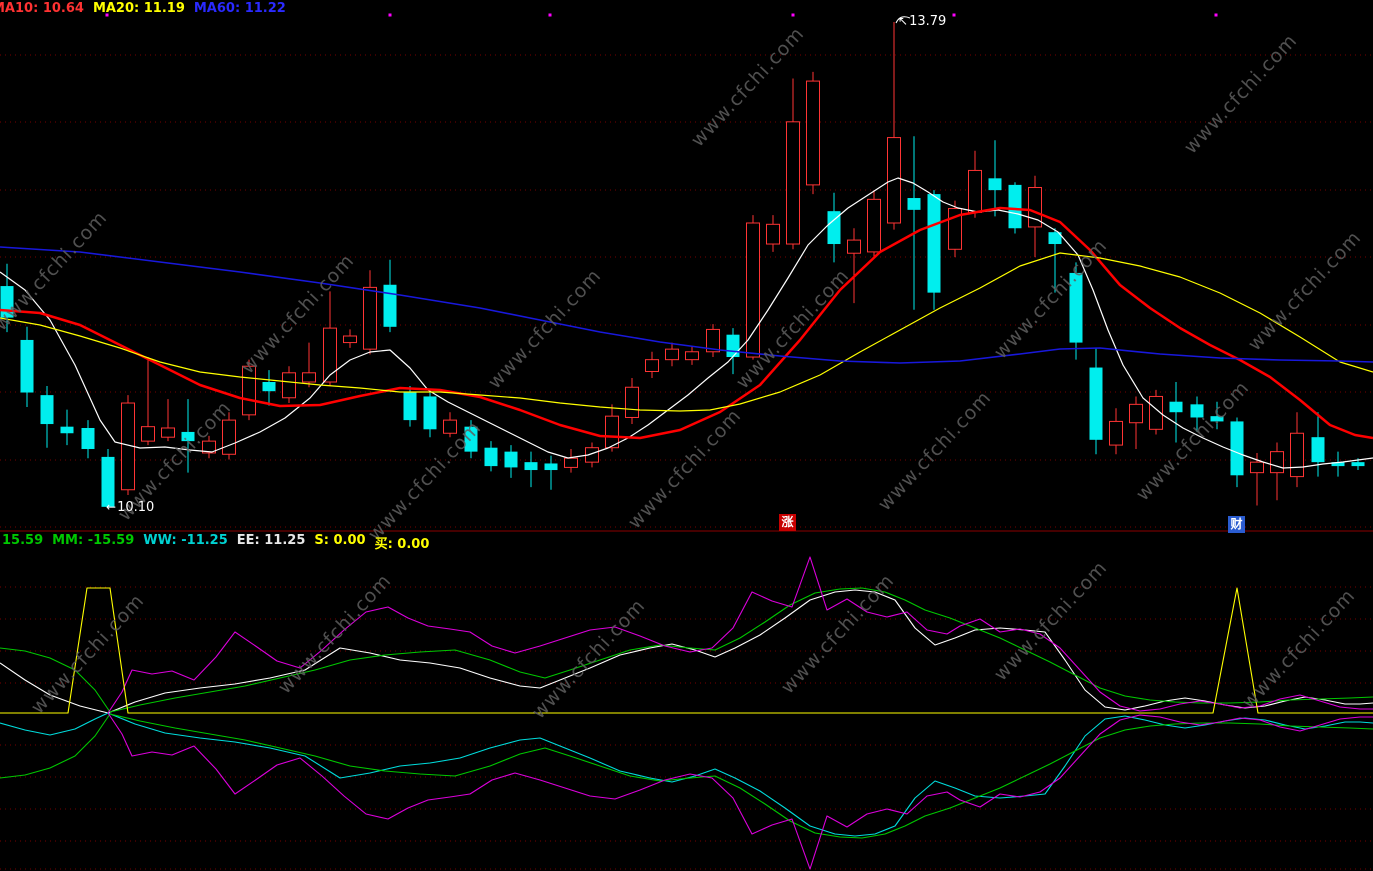  I want to click on arrow-left-icon: ←, so click(111, 507).